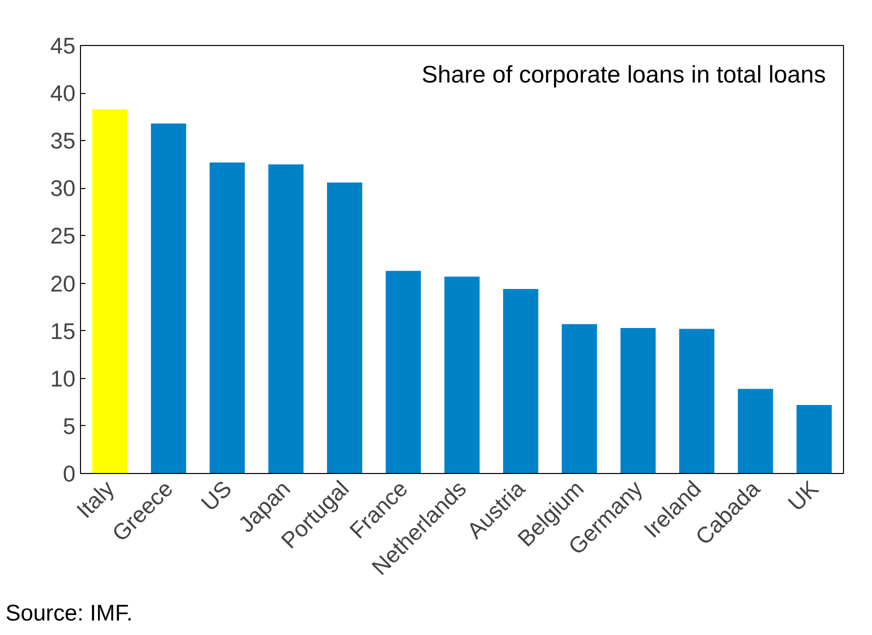 This screenshot has height=635, width=872. What do you see at coordinates (63, 378) in the screenshot?
I see `y-tick-label: 10` at bounding box center [63, 378].